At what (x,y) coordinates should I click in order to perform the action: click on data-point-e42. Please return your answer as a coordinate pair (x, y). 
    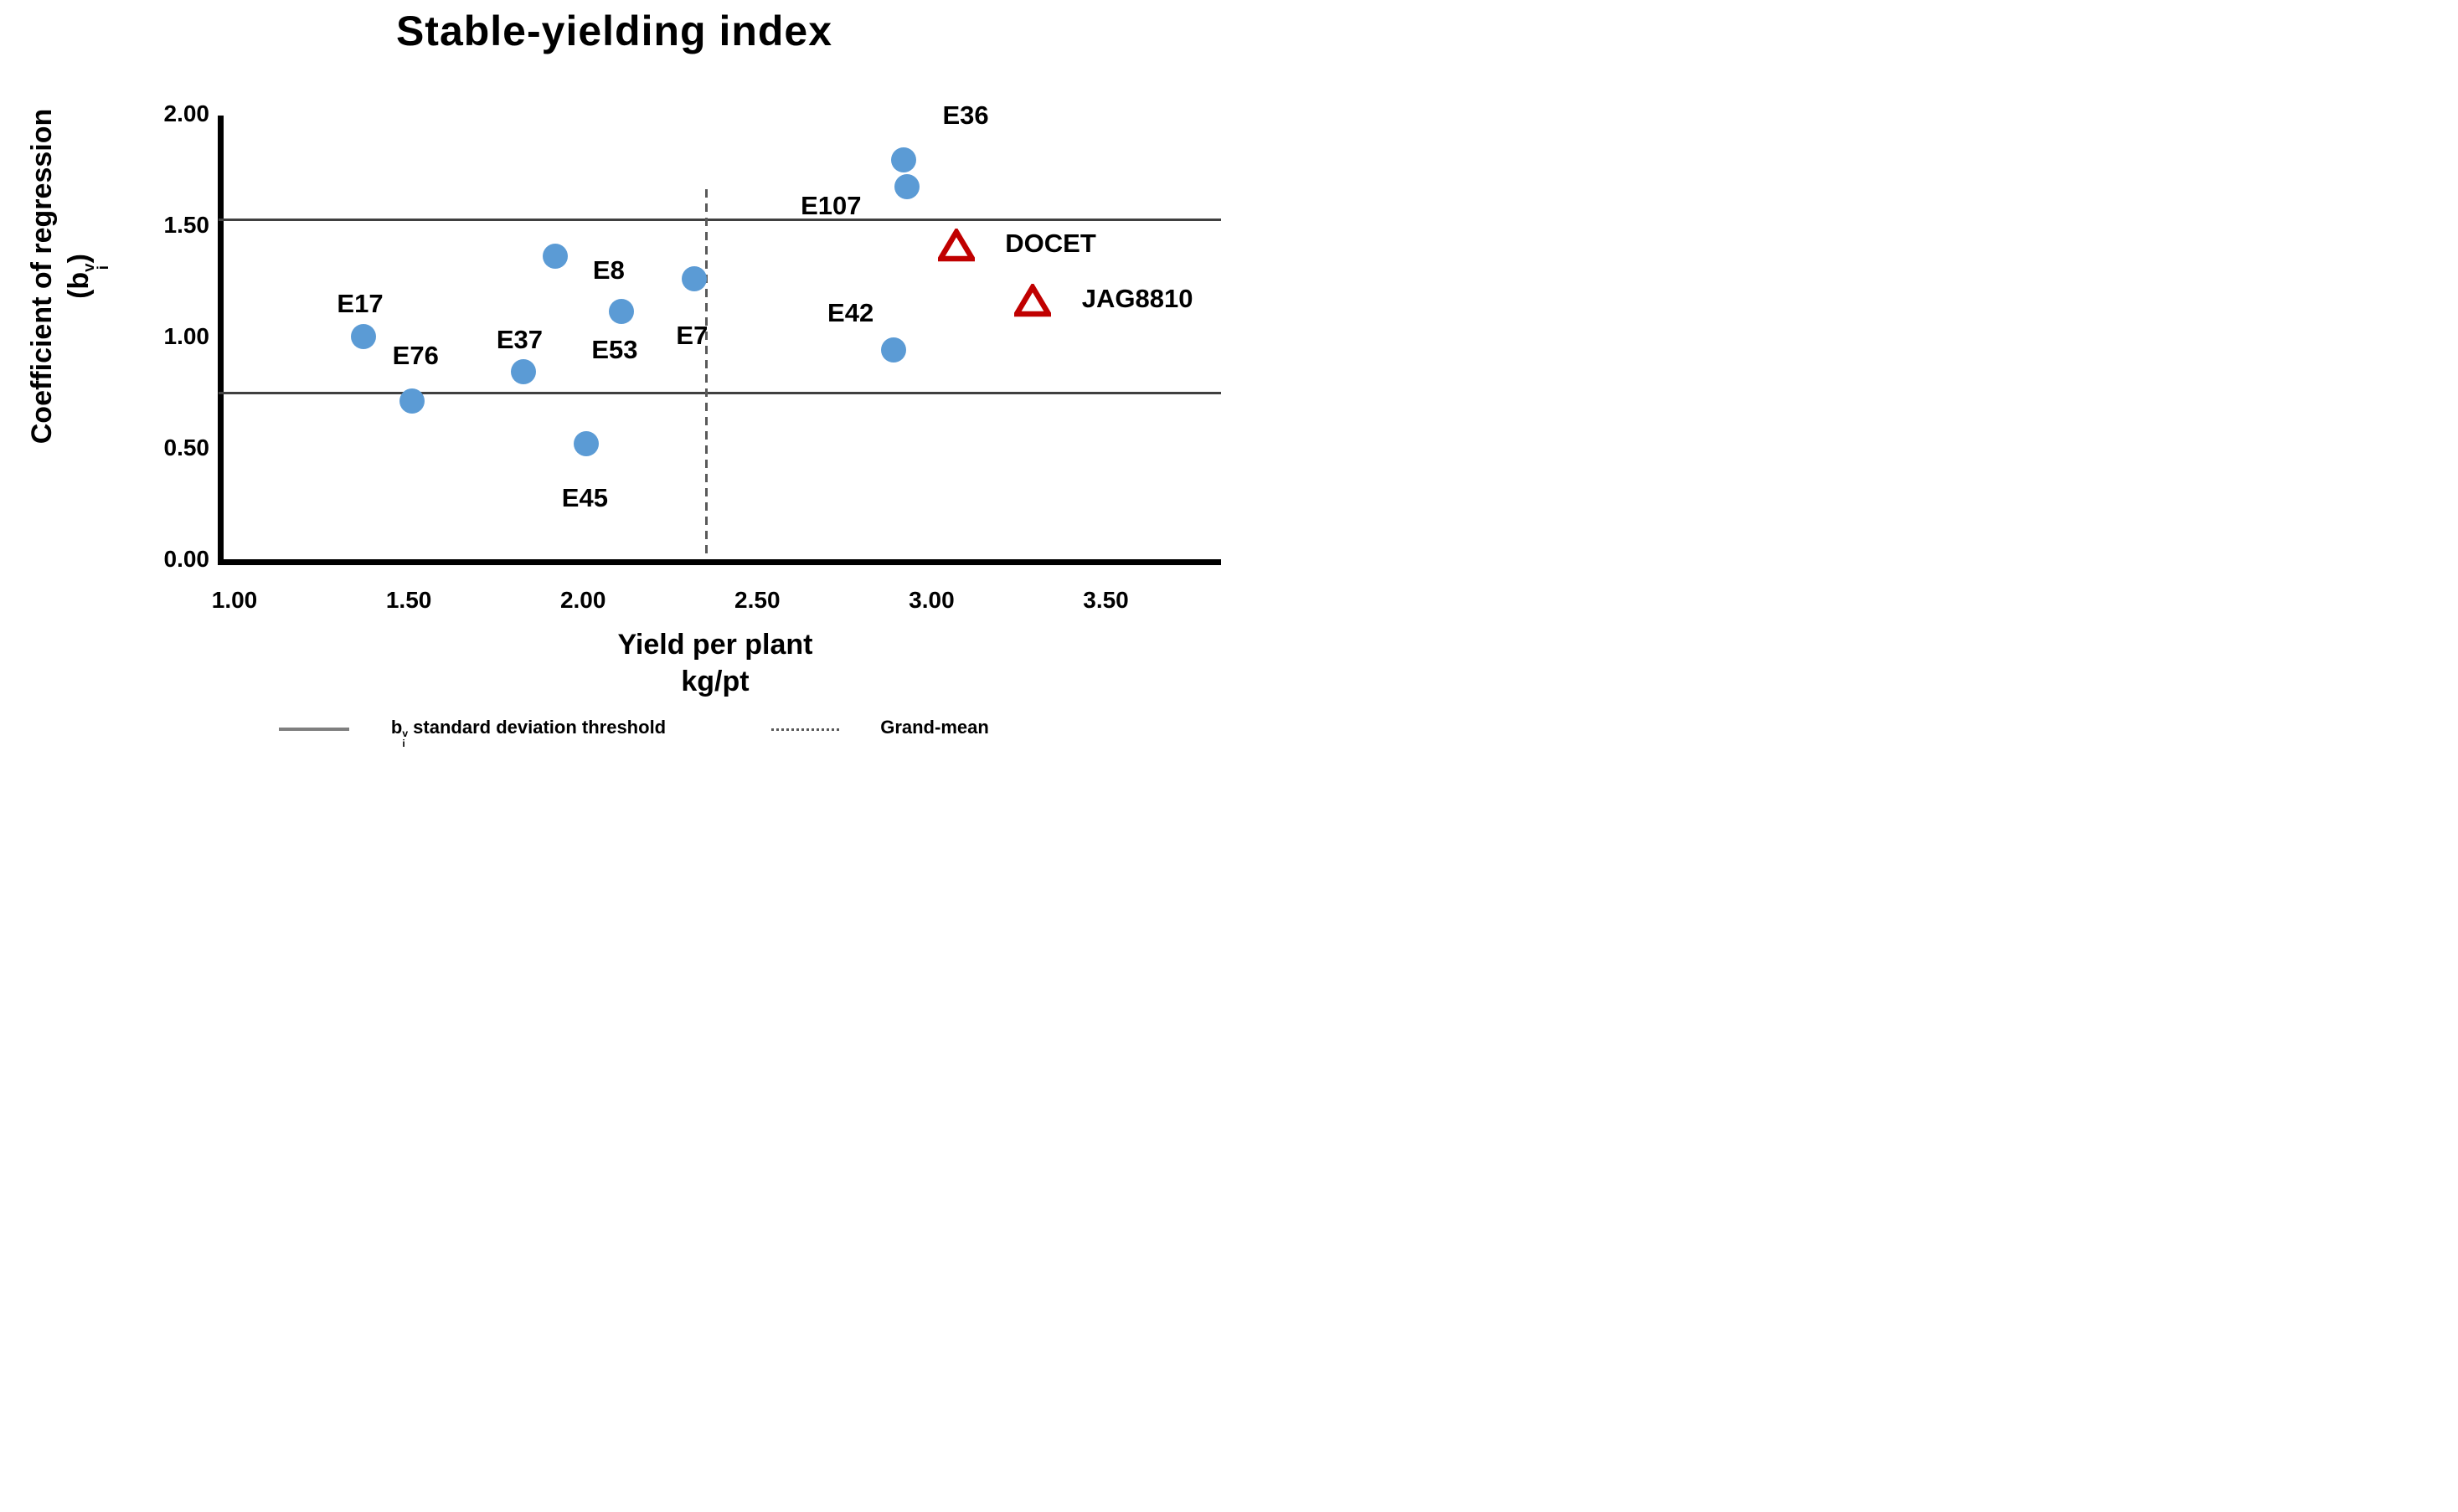
    Looking at the image, I should click on (893, 350).